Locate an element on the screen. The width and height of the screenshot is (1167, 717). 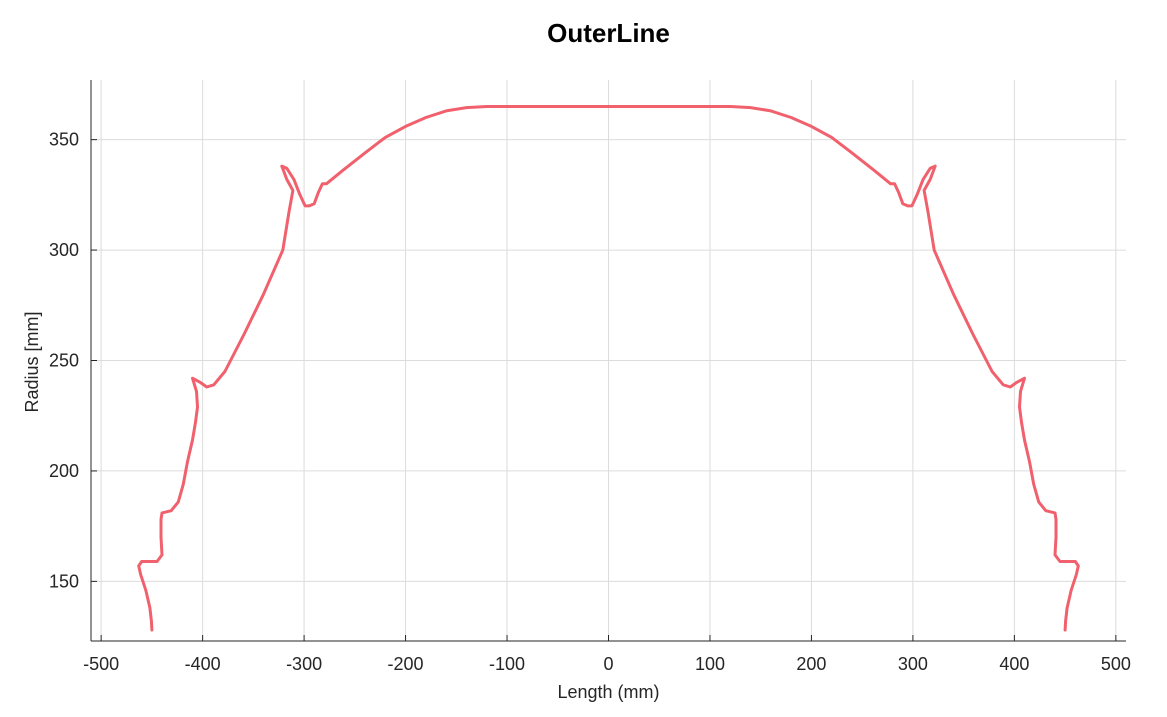
x-tick-label: 100 is located at coordinates (710, 664).